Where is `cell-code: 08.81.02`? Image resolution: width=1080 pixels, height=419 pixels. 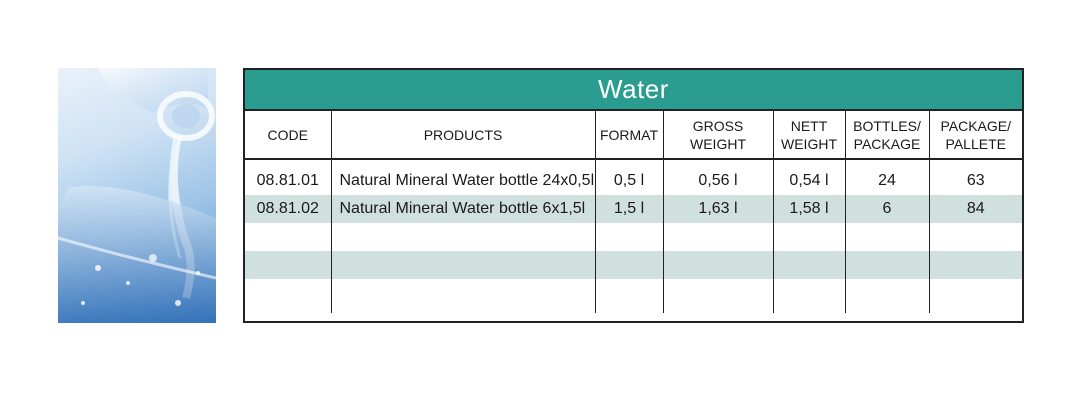 cell-code: 08.81.02 is located at coordinates (288, 209).